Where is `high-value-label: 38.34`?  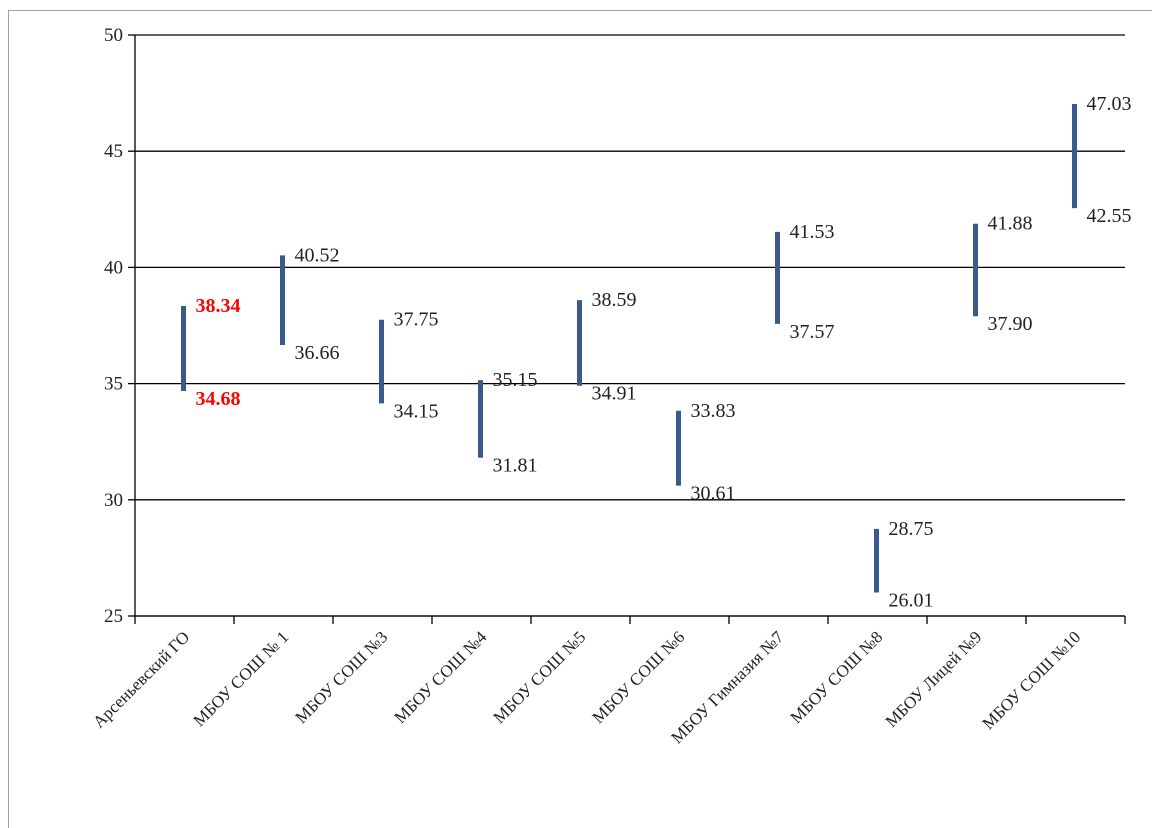
high-value-label: 38.34 is located at coordinates (218, 306).